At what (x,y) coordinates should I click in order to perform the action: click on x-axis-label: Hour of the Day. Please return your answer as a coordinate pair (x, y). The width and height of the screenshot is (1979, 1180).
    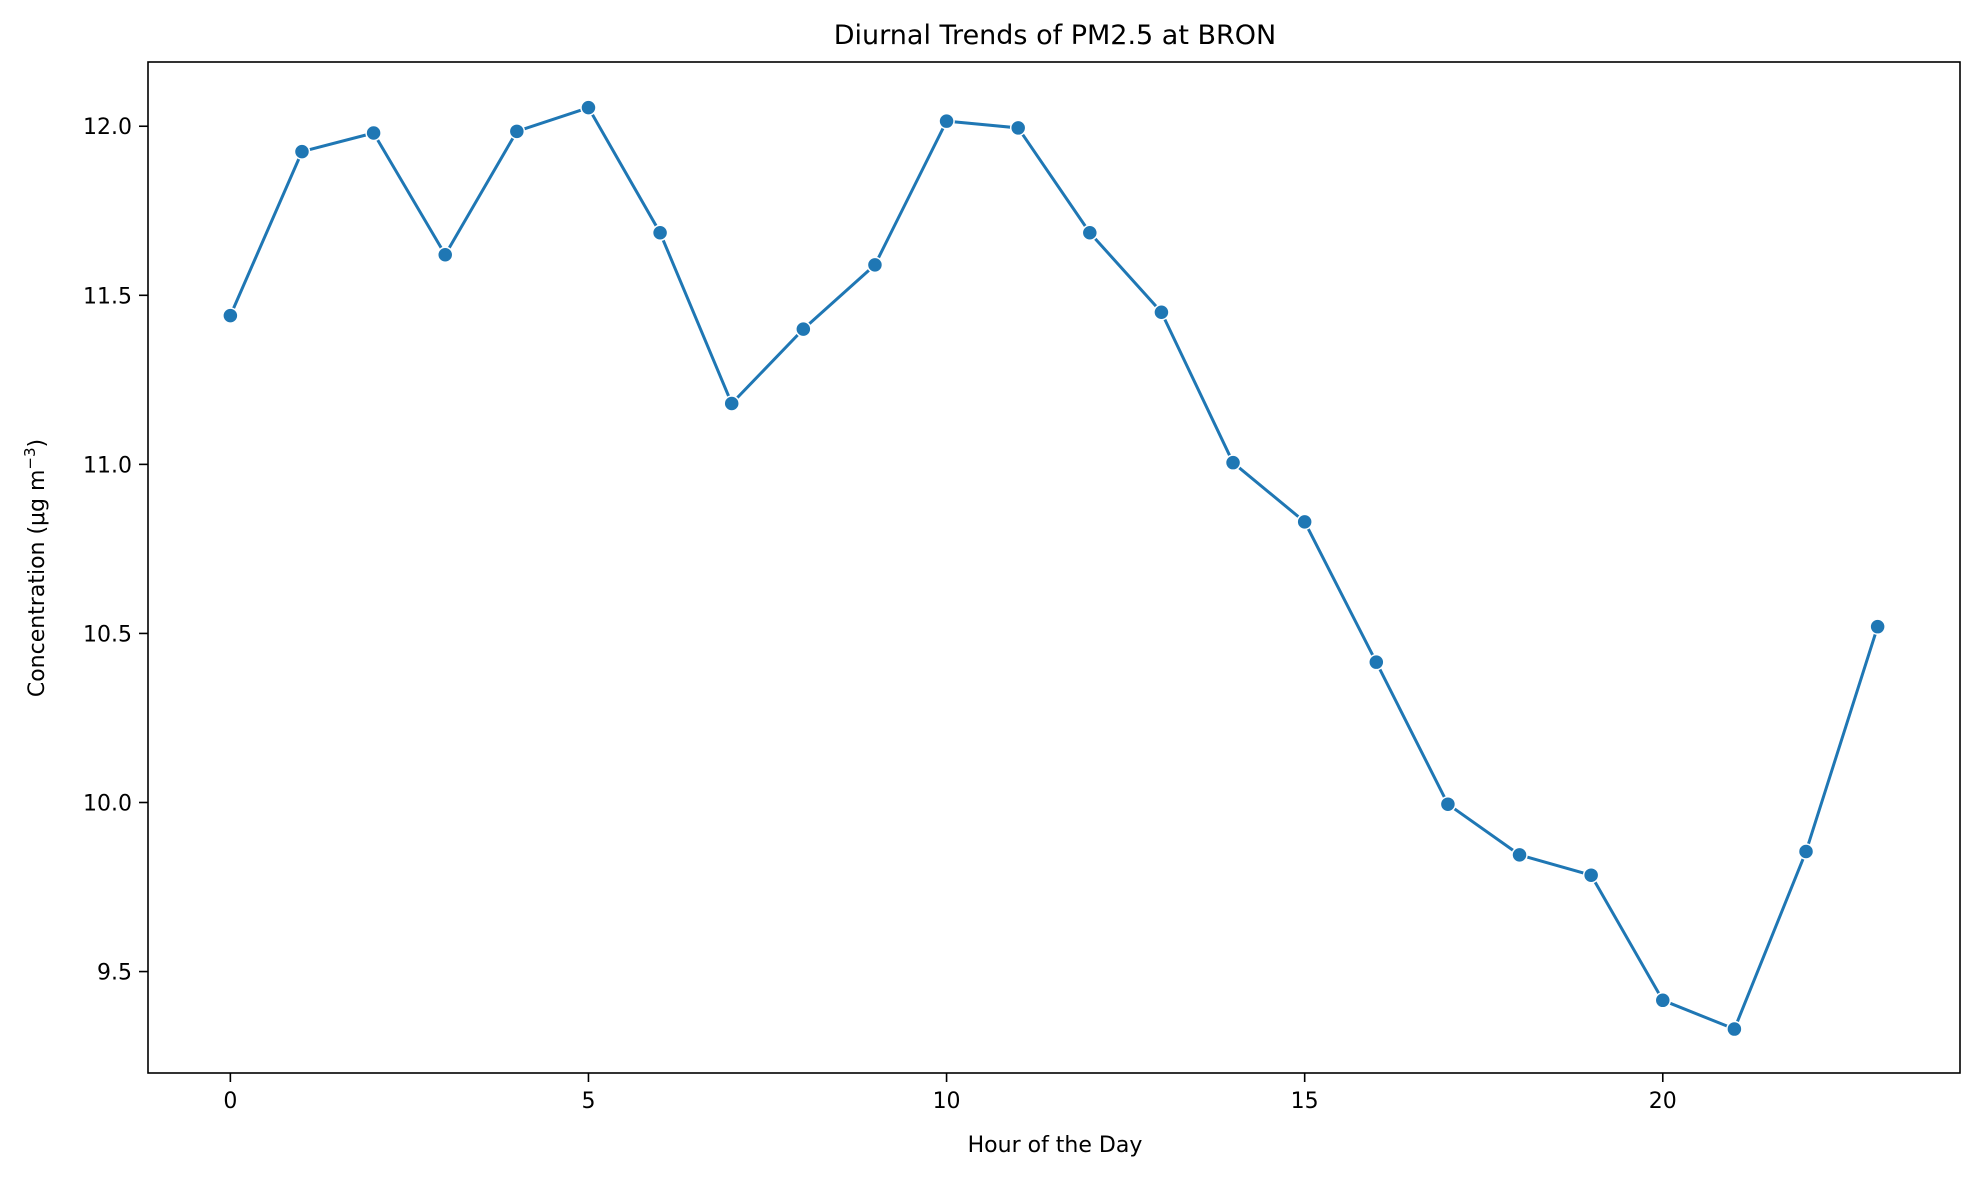
    Looking at the image, I should click on (1055, 1145).